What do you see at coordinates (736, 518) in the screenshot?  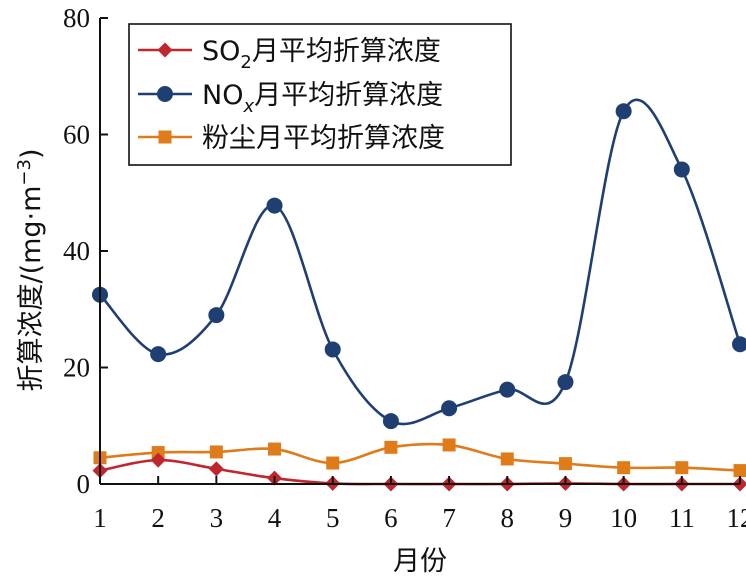 I see `x-tick-label: 12` at bounding box center [736, 518].